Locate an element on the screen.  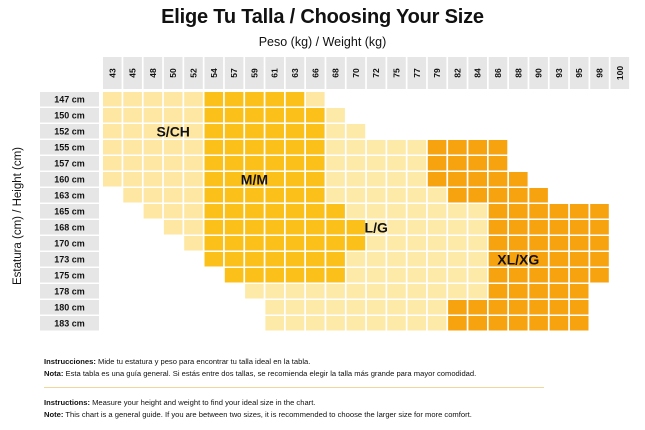
x-tick-label: 77 is located at coordinates (417, 73).